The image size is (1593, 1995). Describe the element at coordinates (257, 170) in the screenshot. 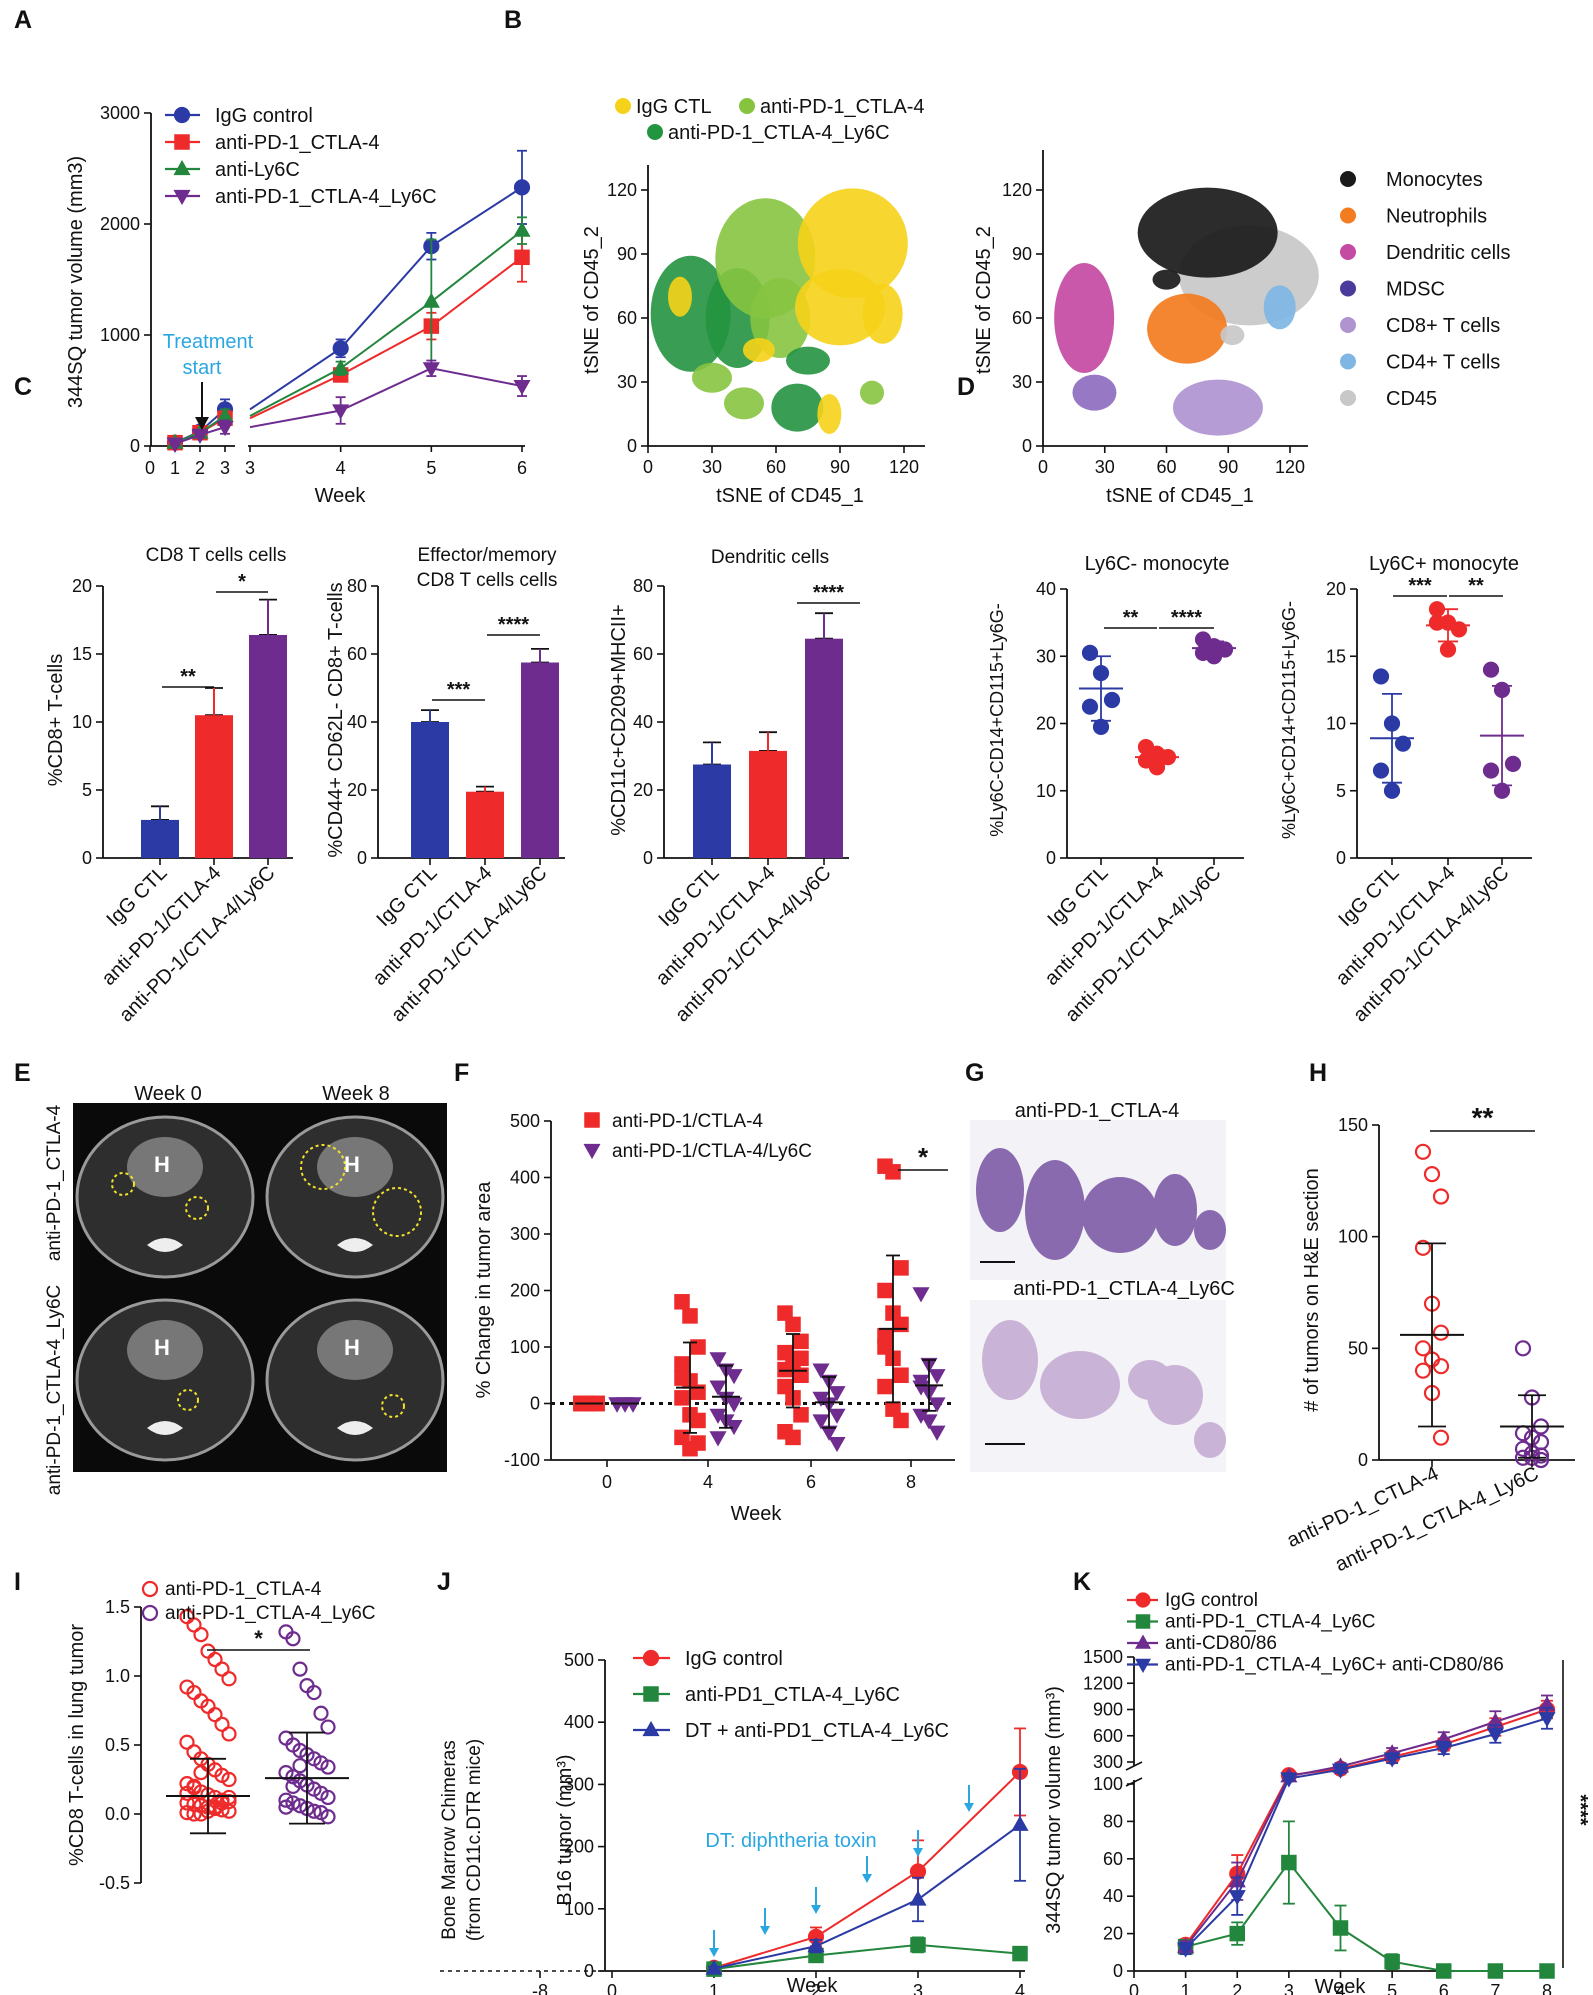

I see `a-legend-label: anti-Ly6C` at that location.